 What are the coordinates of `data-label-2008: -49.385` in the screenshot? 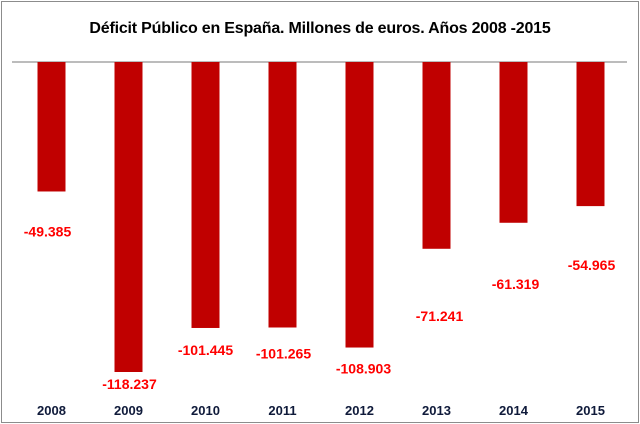 It's located at (48, 231).